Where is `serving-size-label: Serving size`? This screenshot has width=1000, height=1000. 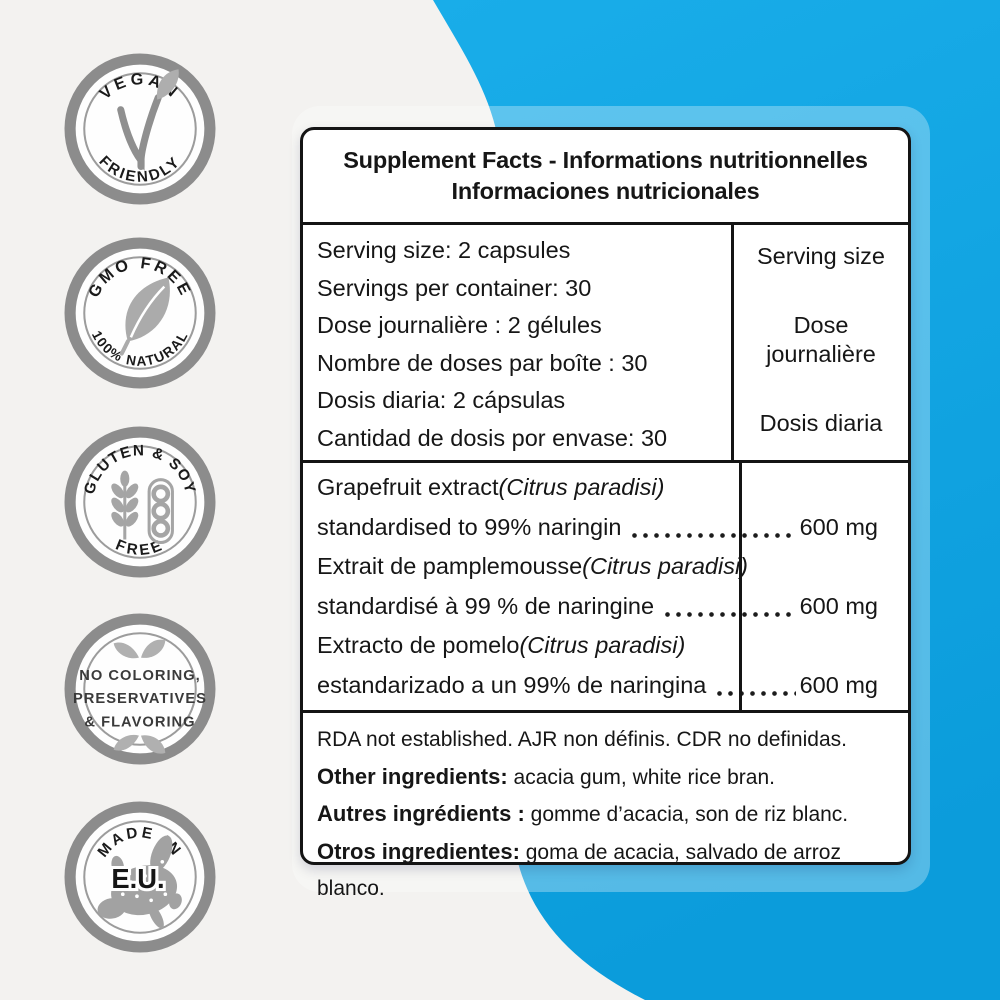
serving-size-label: Serving size is located at coordinates (821, 256).